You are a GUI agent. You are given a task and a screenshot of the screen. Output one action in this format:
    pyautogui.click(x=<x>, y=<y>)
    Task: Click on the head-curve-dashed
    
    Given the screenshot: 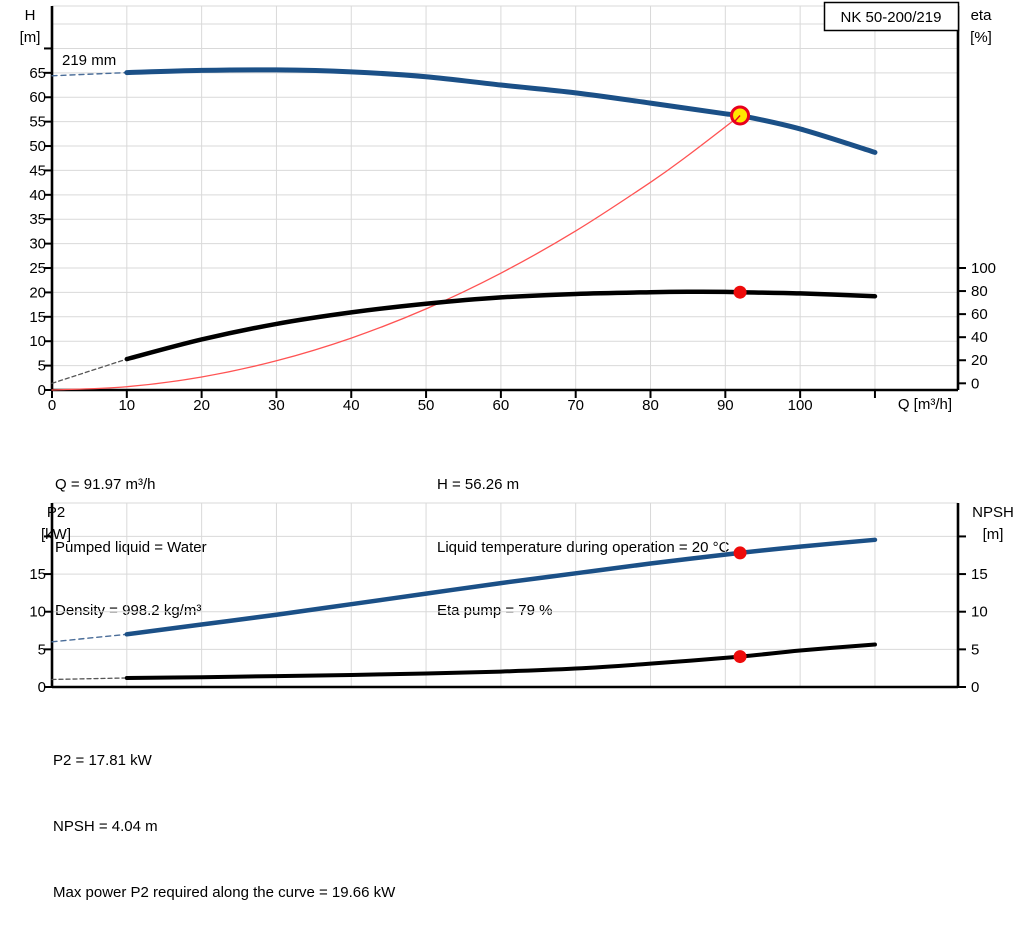 What is the action you would take?
    pyautogui.click(x=89, y=74)
    